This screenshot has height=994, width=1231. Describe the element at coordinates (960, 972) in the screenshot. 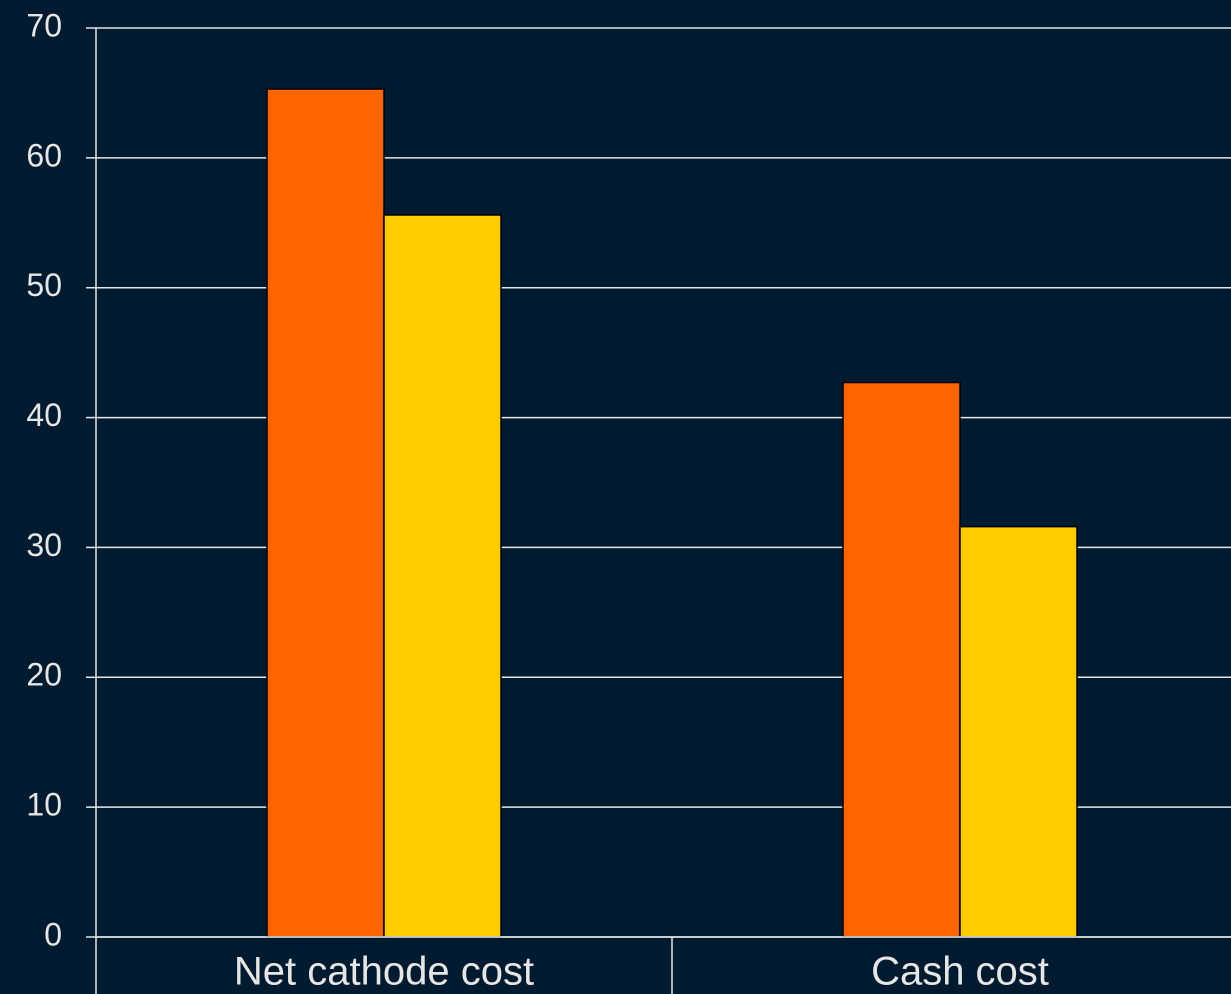

I see `x-tick-label: Cash cost` at that location.